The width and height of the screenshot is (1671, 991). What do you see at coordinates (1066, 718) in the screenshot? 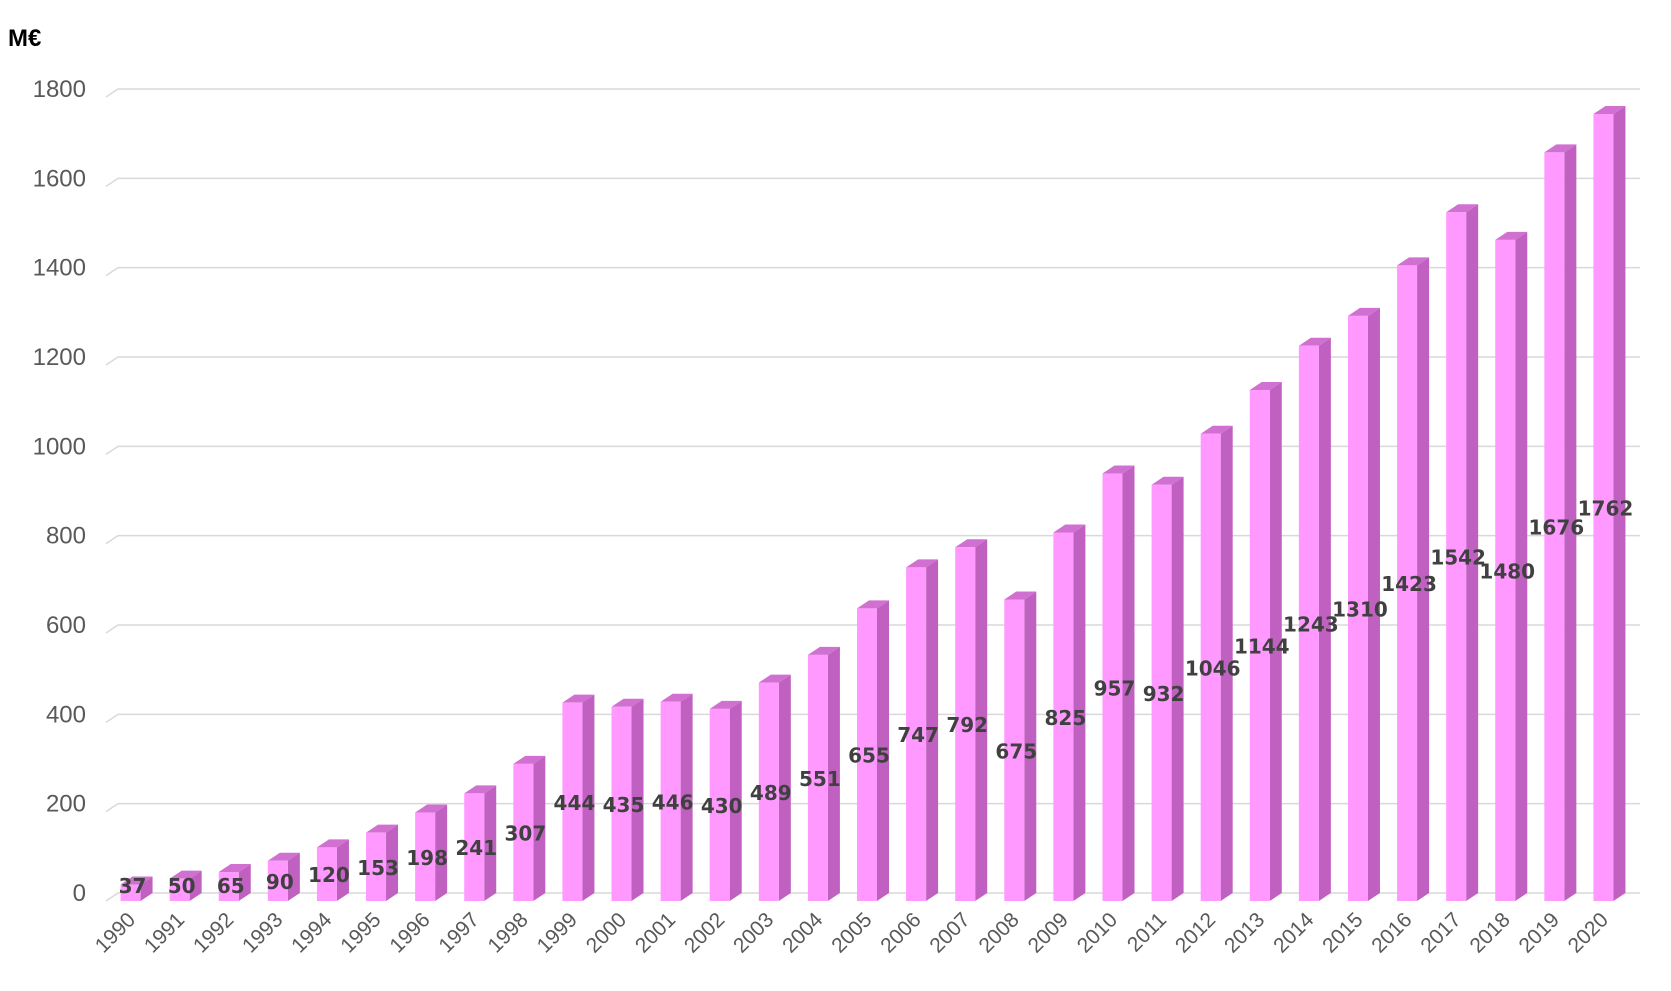
I see `data-label: 825` at bounding box center [1066, 718].